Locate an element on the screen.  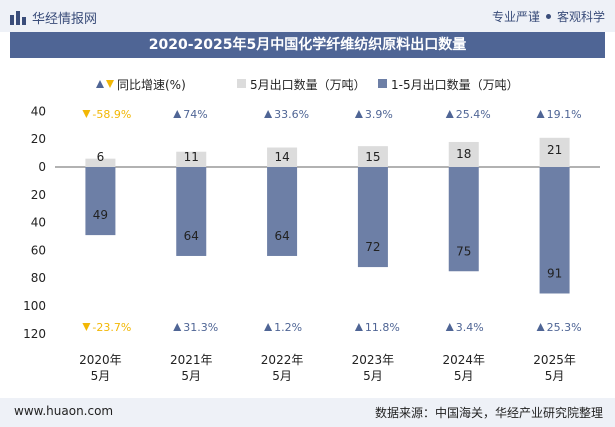
growth-label-cumulative: 11.8% is located at coordinates (382, 327).